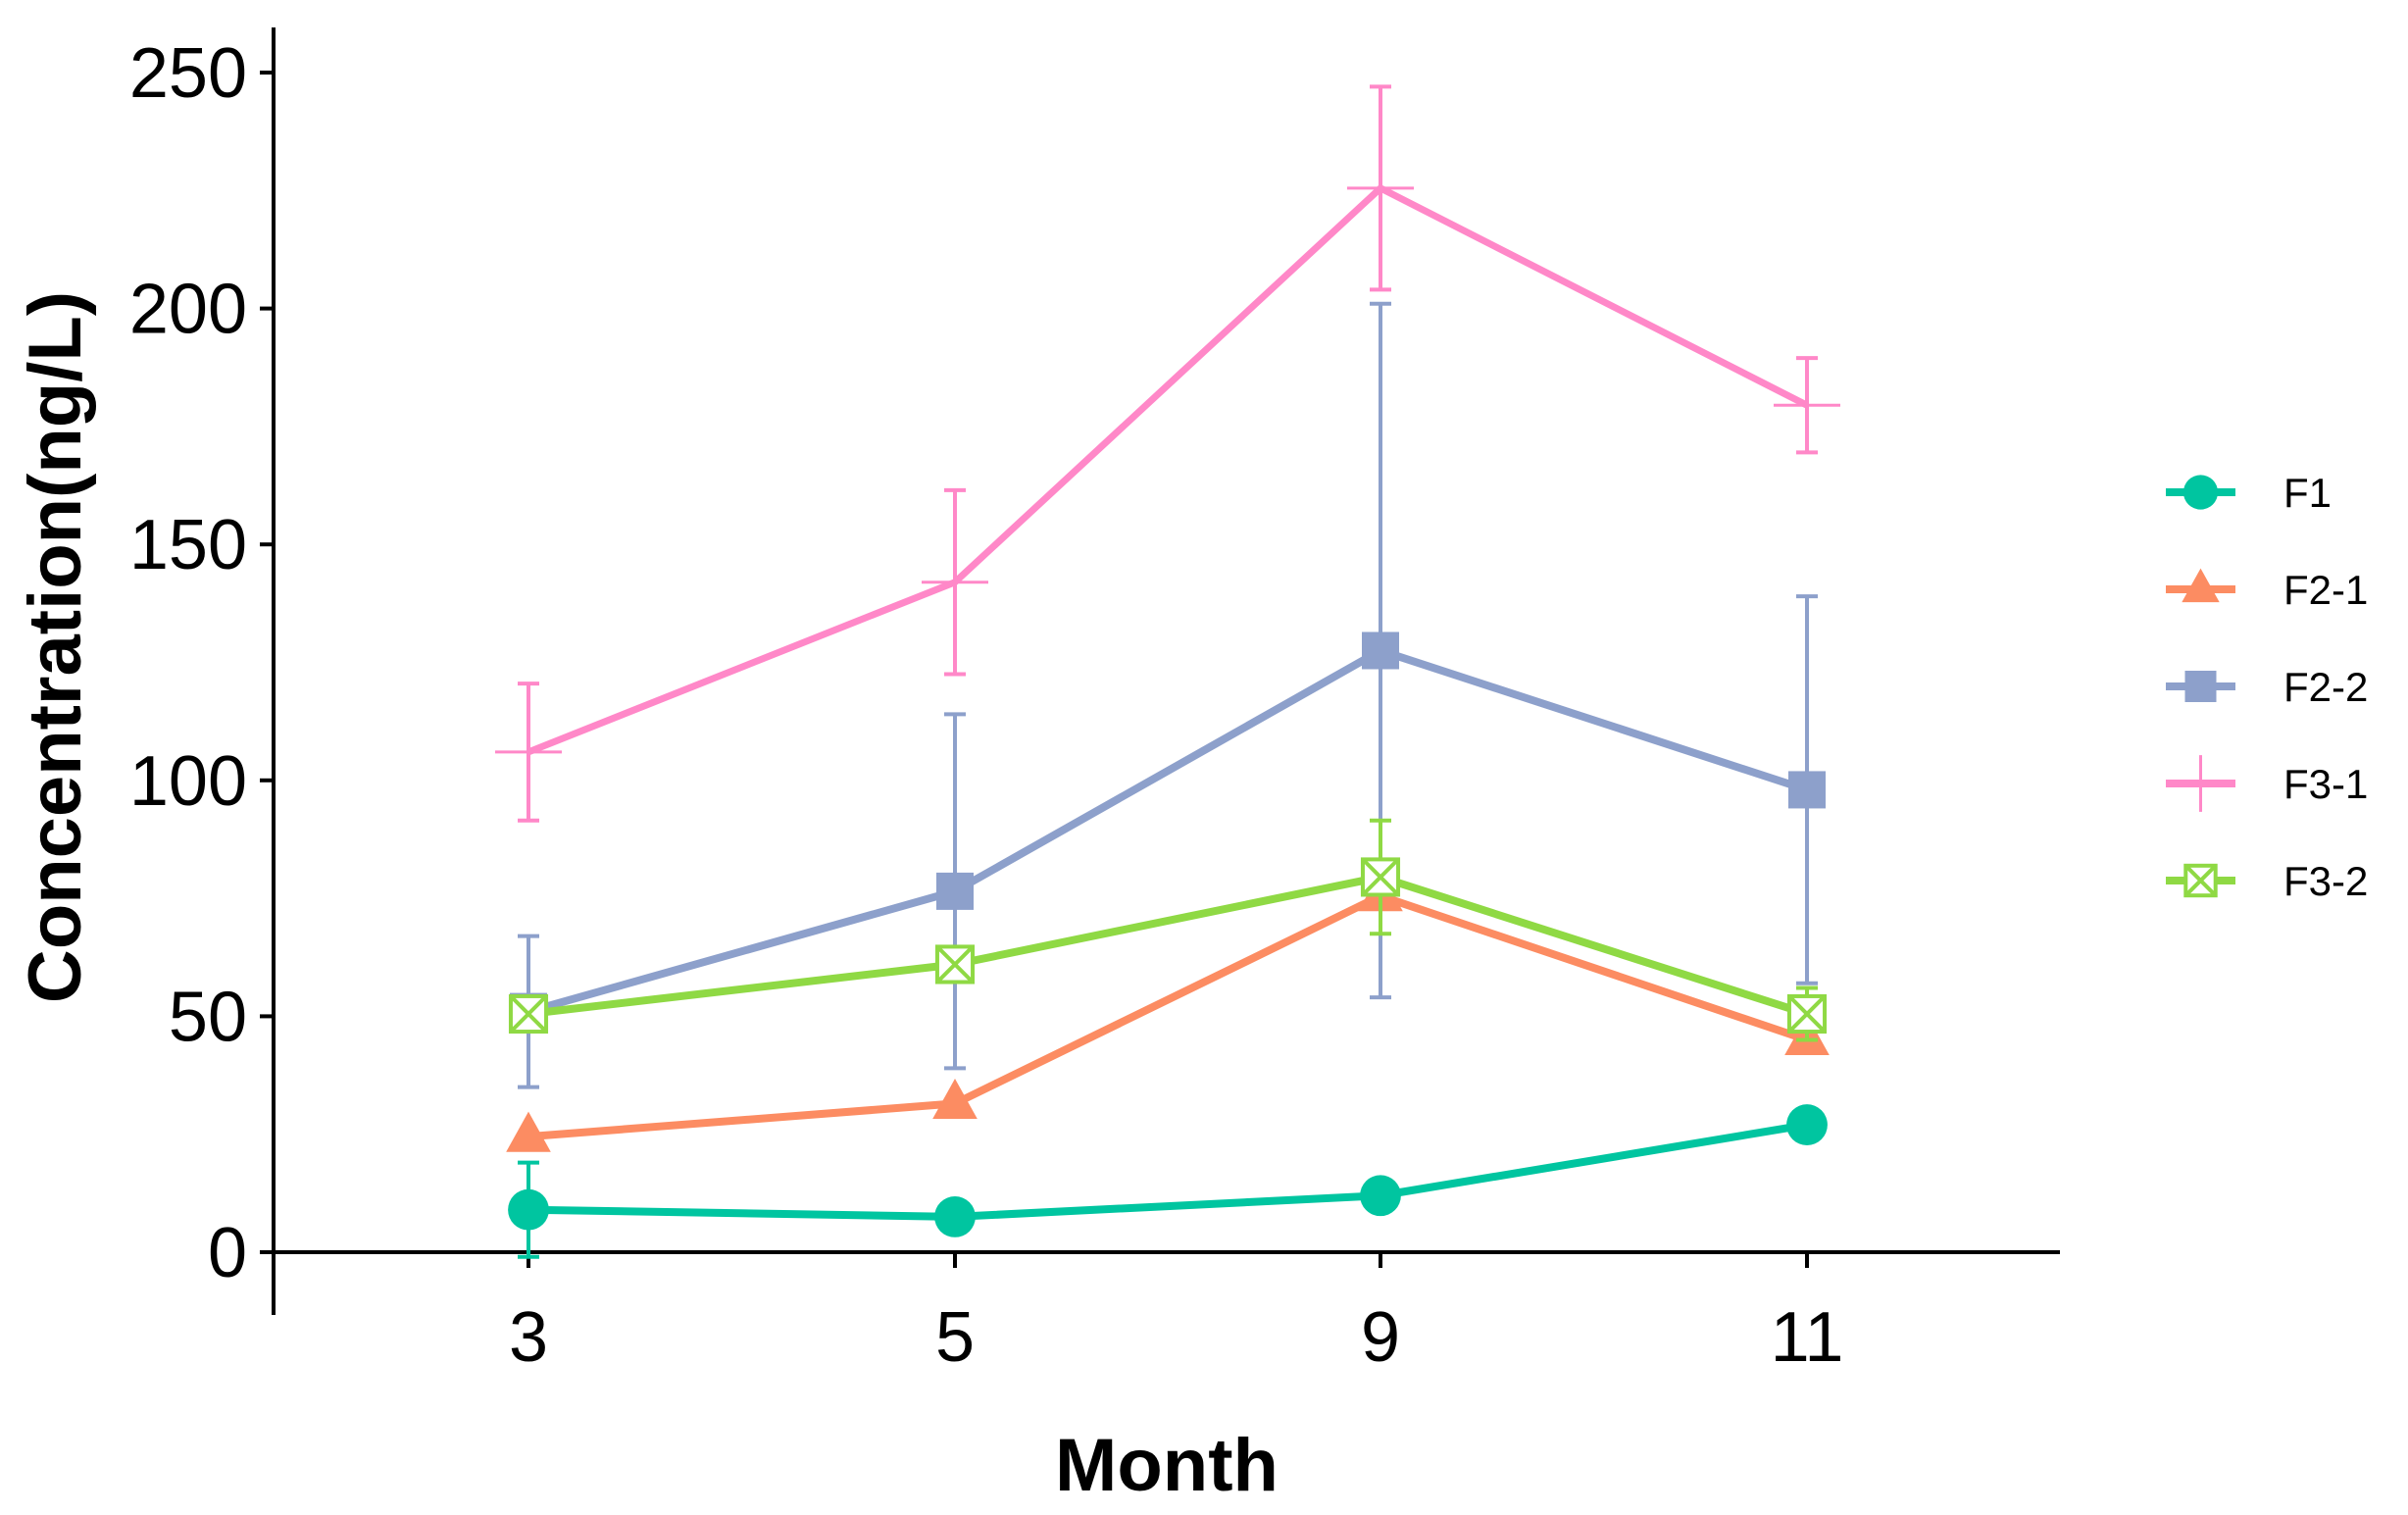 This screenshot has height=1515, width=2408. What do you see at coordinates (188, 781) in the screenshot?
I see `y-tick-label: 100` at bounding box center [188, 781].